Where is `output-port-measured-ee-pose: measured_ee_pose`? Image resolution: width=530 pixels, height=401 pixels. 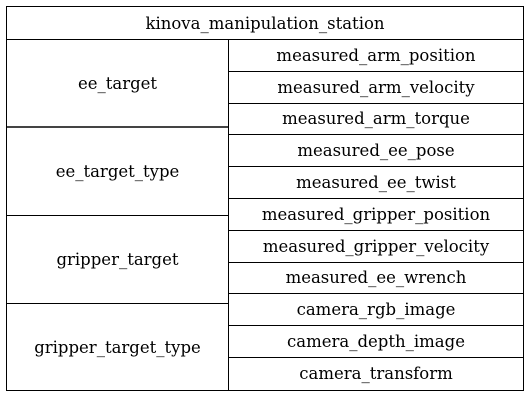 output-port-measured-ee-pose: measured_ee_pose is located at coordinates (376, 151).